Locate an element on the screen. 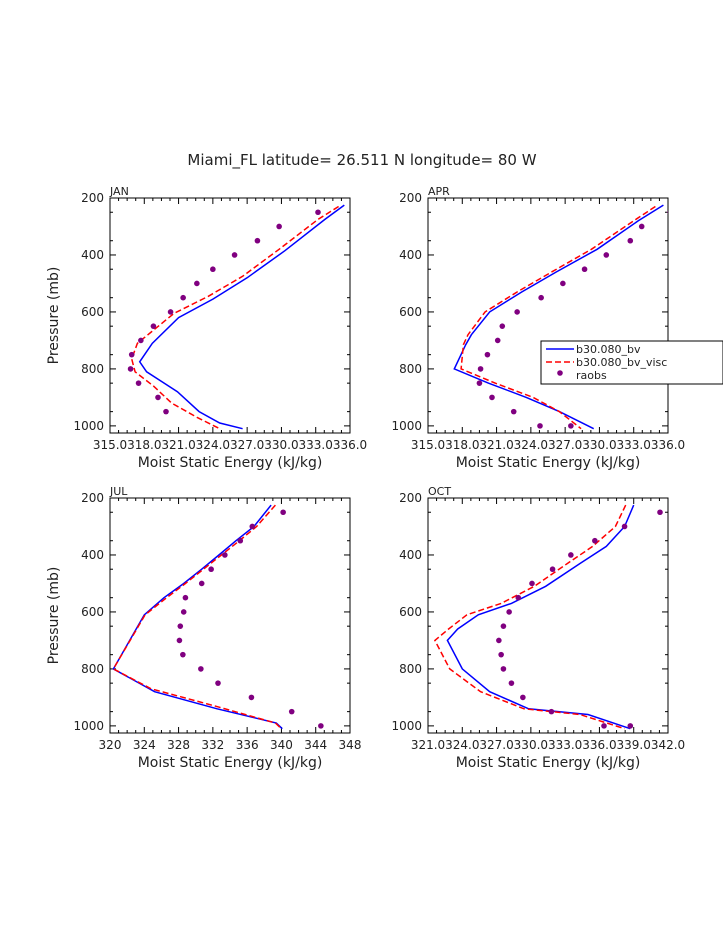 The height and width of the screenshot is (935, 723). y-tick-label: 200 is located at coordinates (410, 198).